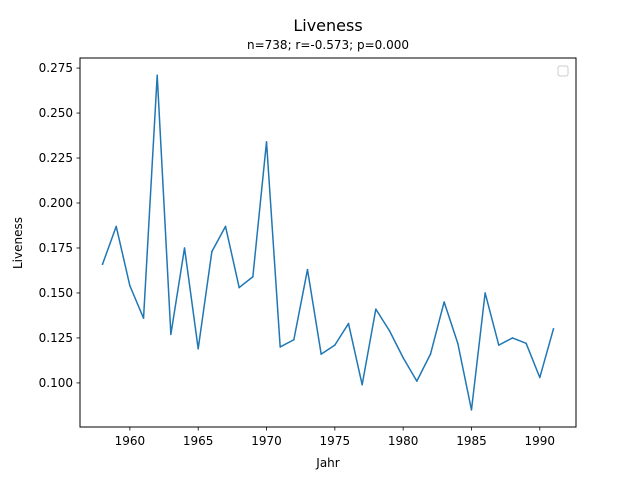 Image resolution: width=640 pixels, height=480 pixels. Describe the element at coordinates (198, 441) in the screenshot. I see `x-tick-label: 1965` at that location.